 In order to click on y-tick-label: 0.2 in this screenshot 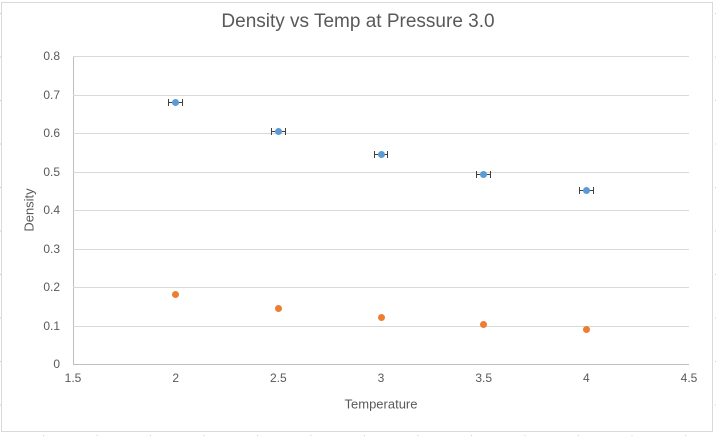, I will do `click(51, 287)`.